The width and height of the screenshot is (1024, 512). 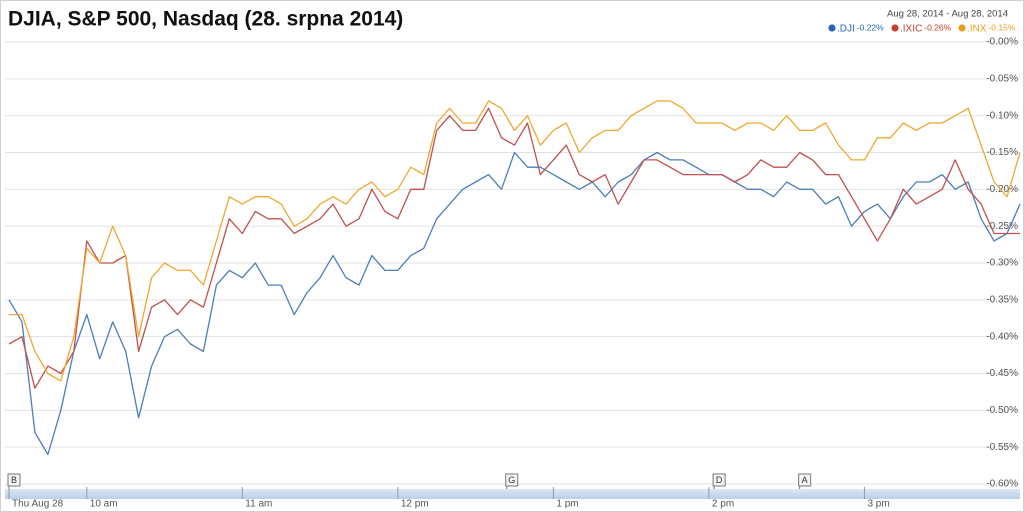 What do you see at coordinates (846, 28) in the screenshot?
I see `legend-name: .DJI` at bounding box center [846, 28].